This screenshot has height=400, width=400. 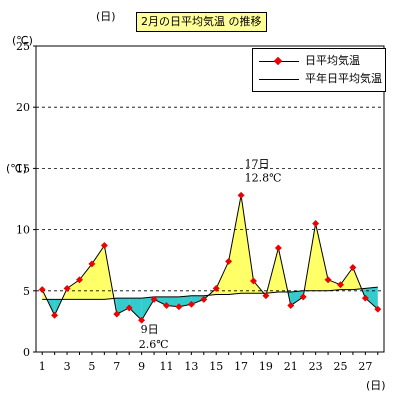 What do you see at coordinates (201, 22) in the screenshot?
I see `chart-title: 2月の日平均気温 の推移` at bounding box center [201, 22].